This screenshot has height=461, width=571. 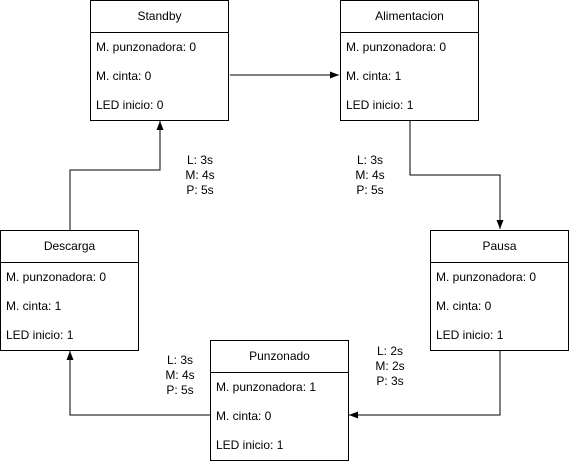 I want to click on state-standby-cinta: M. cinta: 0, so click(x=124, y=76).